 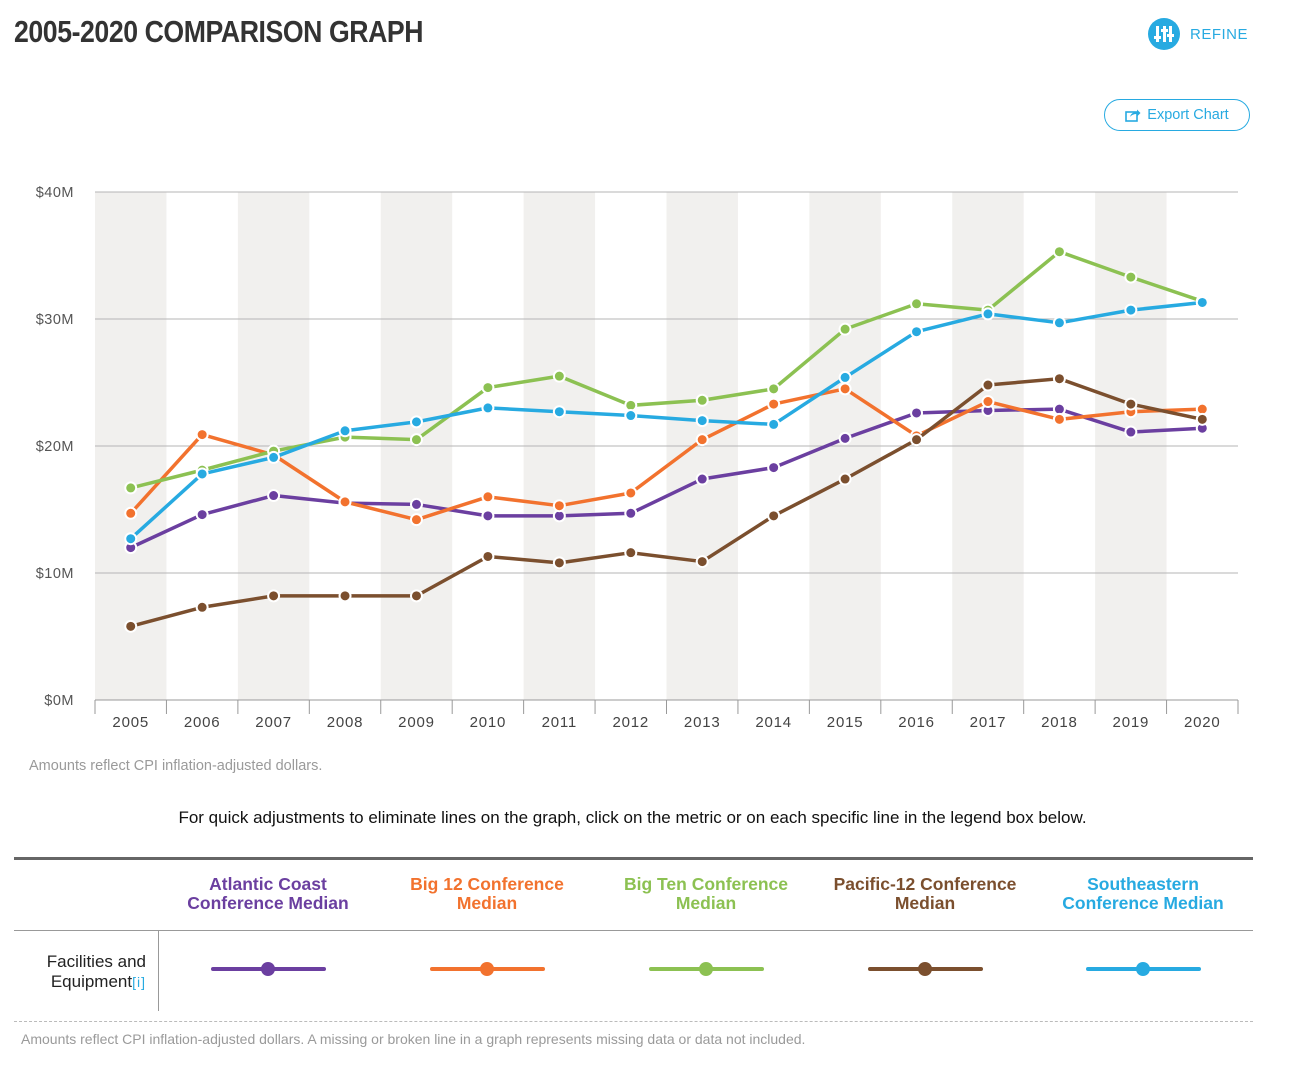 I want to click on legend-header-4: Pacific-12 Conference Median, so click(x=925, y=894).